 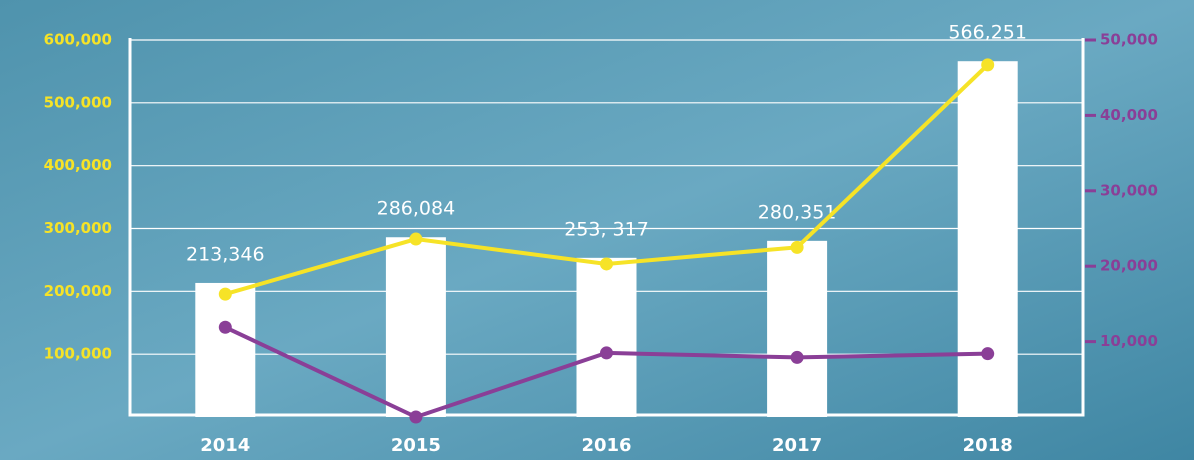 What do you see at coordinates (1129, 115) in the screenshot?
I see `y2-tick-label: 40,000` at bounding box center [1129, 115].